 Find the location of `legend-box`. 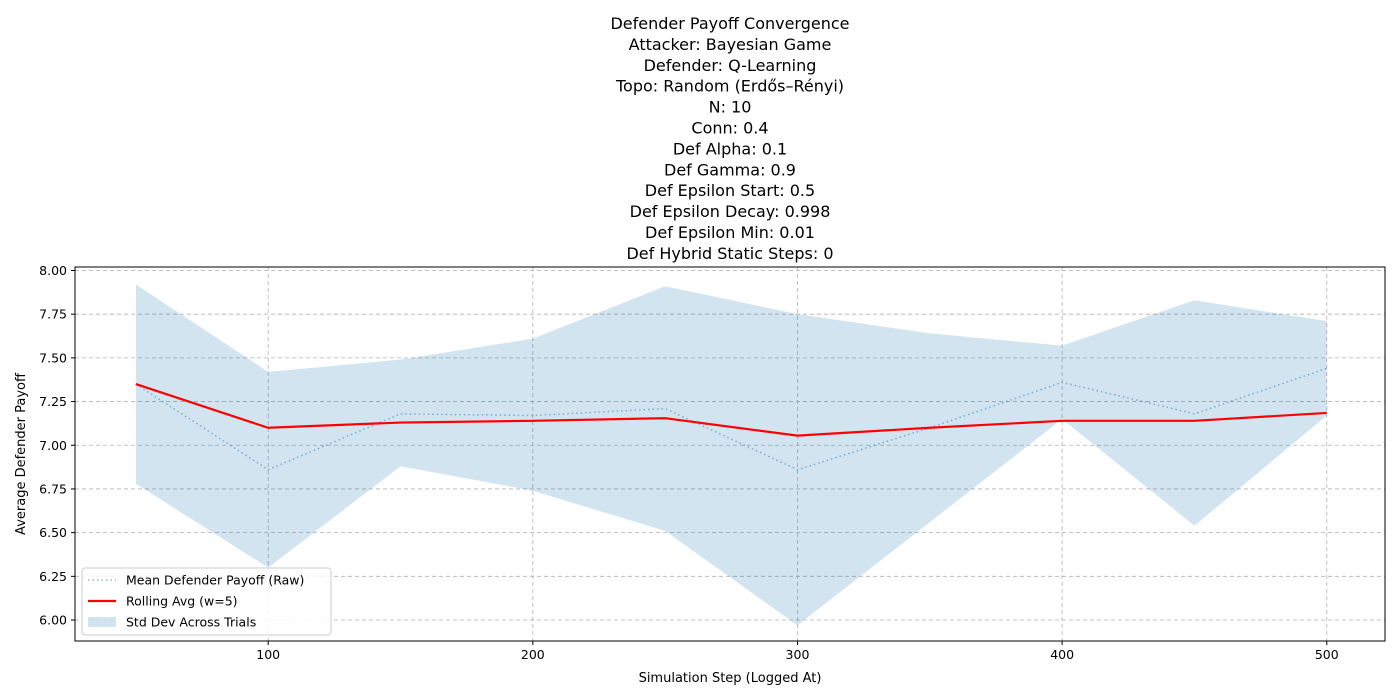

legend-box is located at coordinates (206, 601).